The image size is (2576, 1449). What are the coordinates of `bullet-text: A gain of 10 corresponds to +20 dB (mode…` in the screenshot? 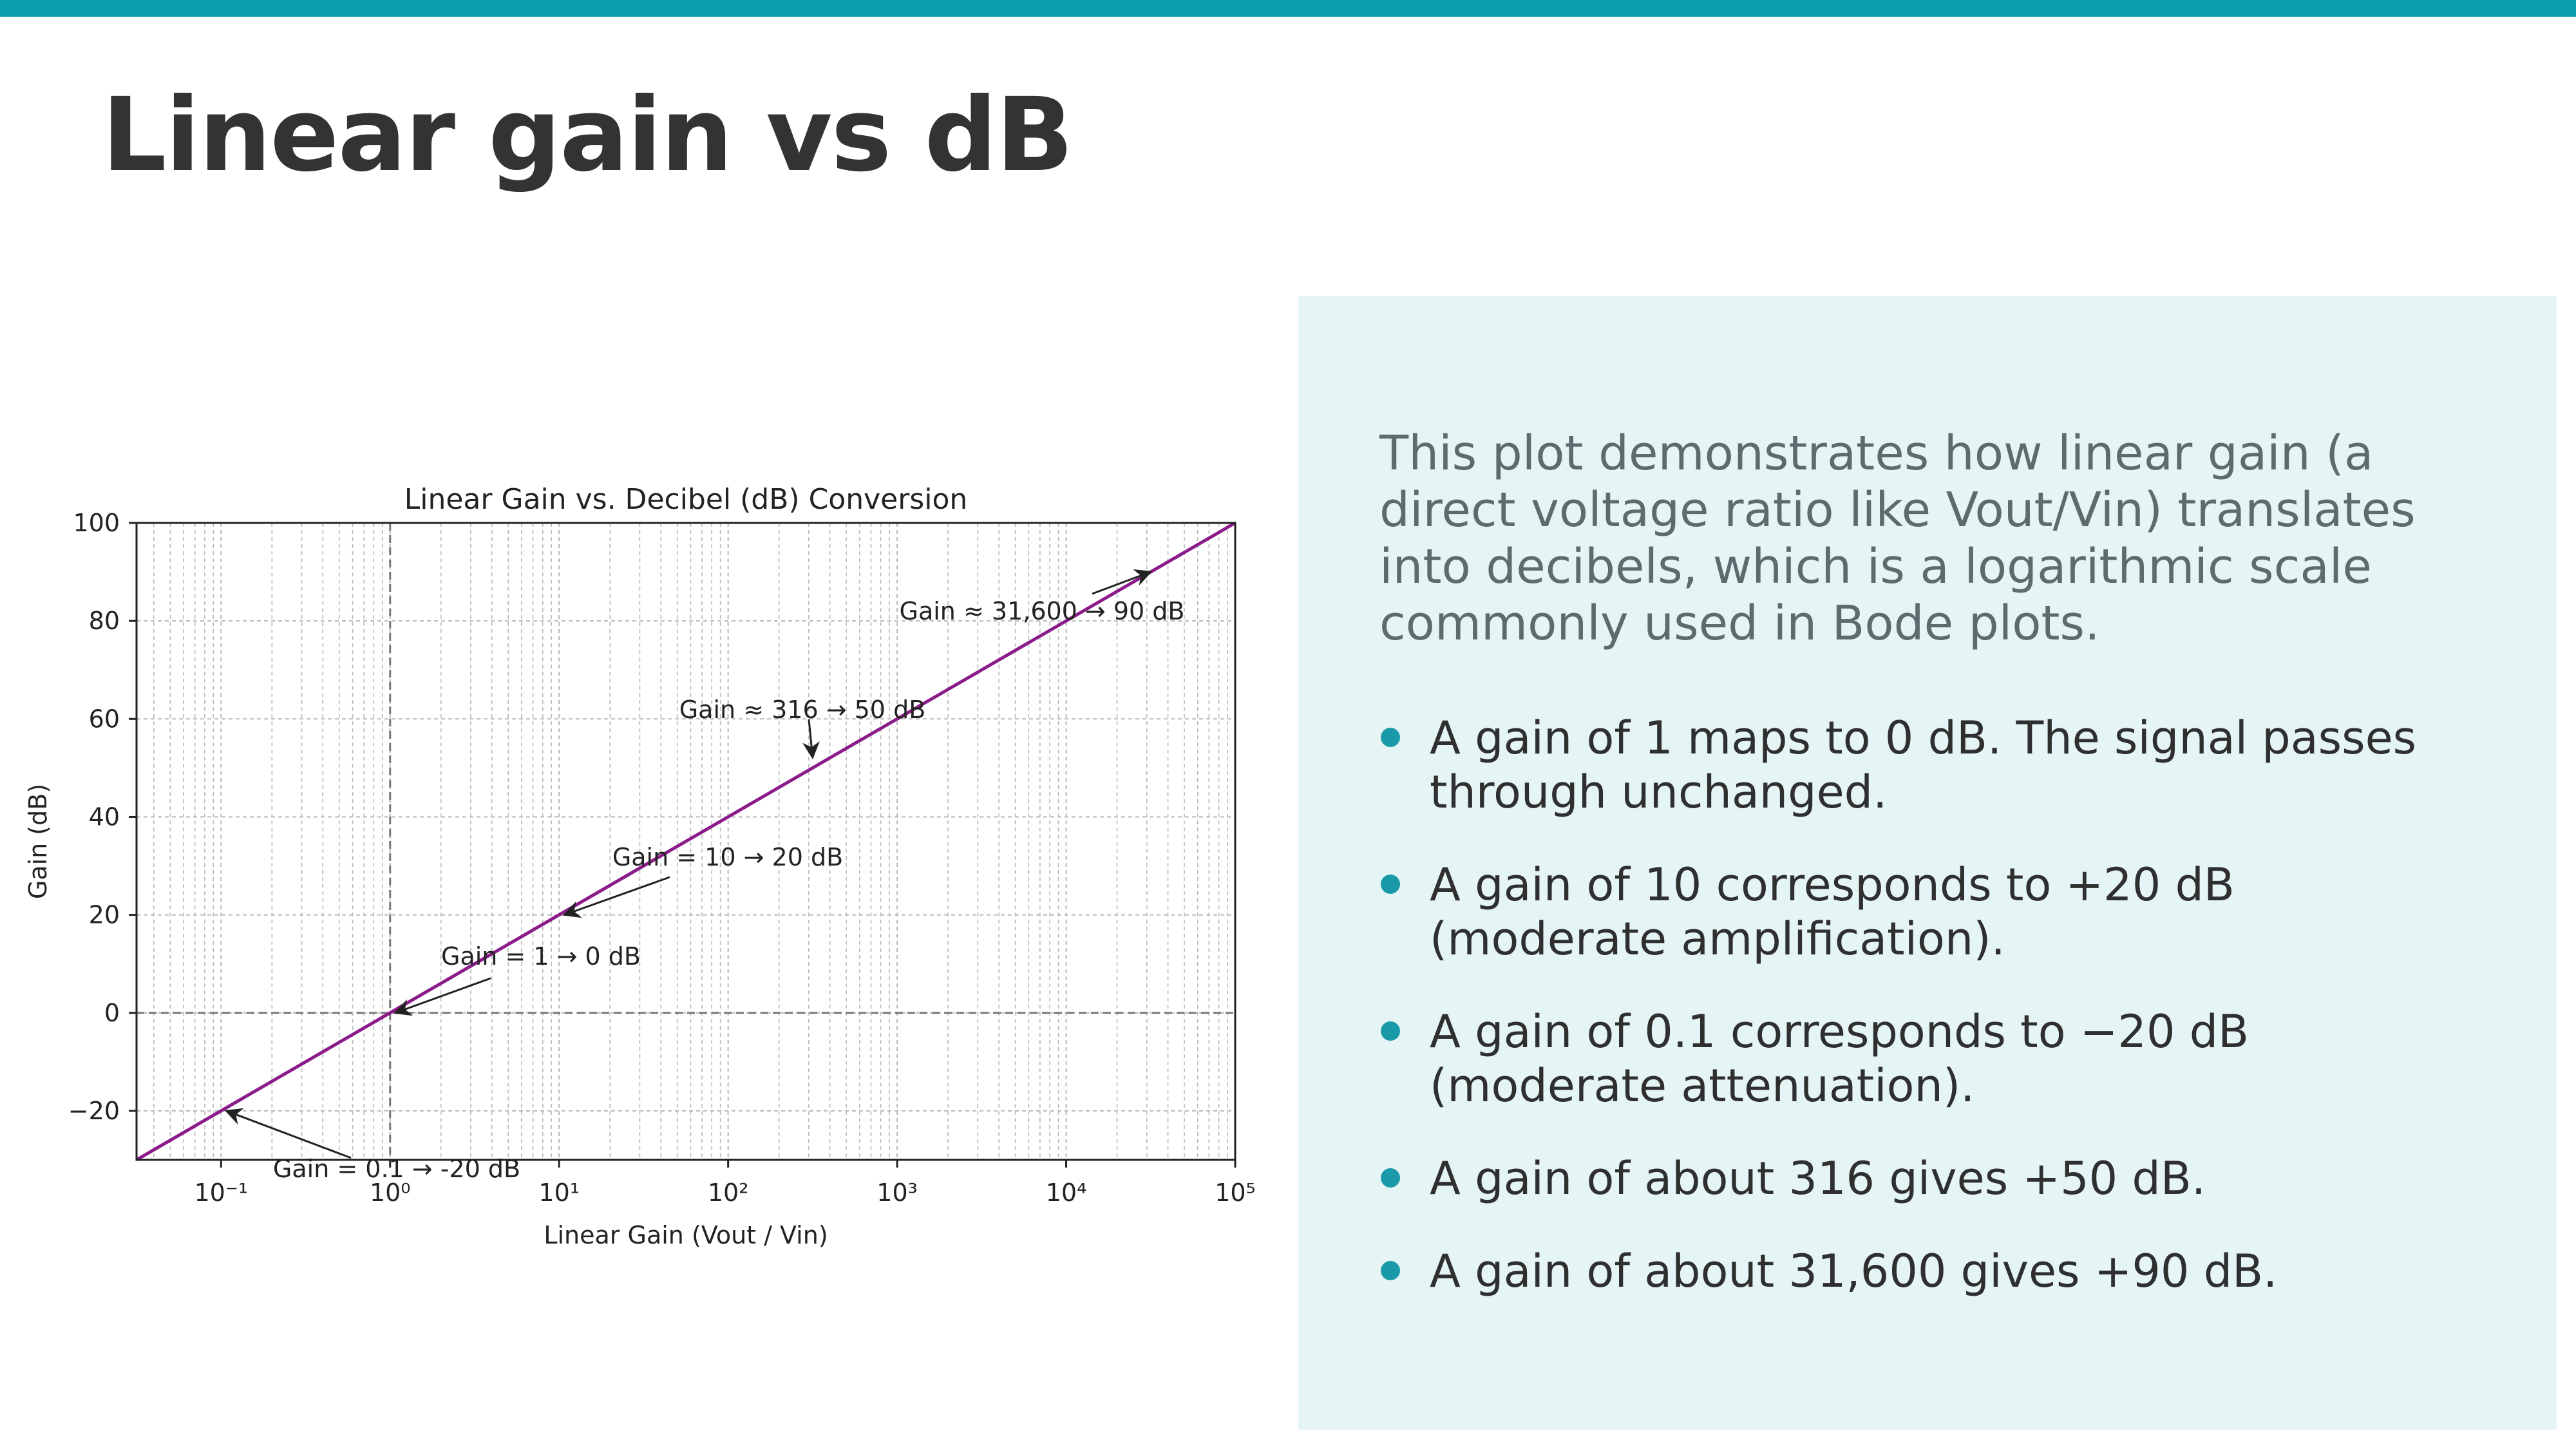 It's located at (1832, 911).